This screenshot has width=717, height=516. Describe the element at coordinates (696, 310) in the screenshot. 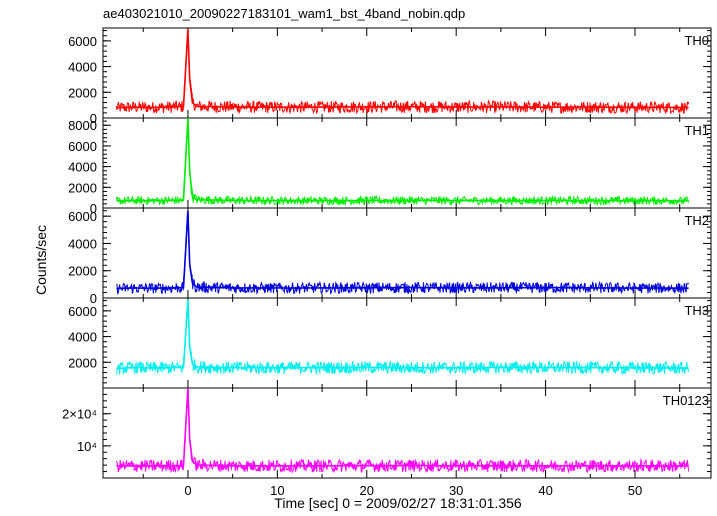

I see `panel-label-th3: TH3` at that location.